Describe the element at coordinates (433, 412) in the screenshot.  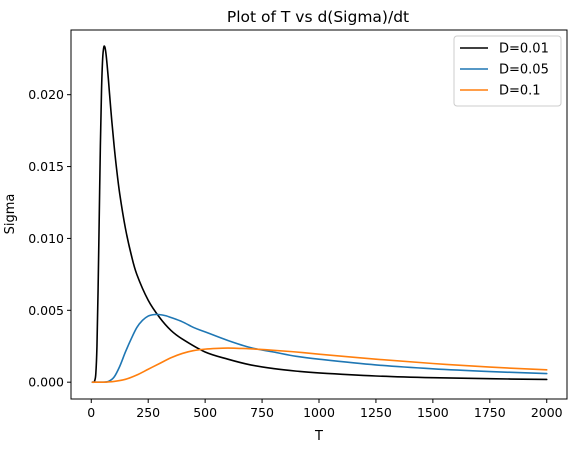
I see `x-tick-label: 1500` at that location.